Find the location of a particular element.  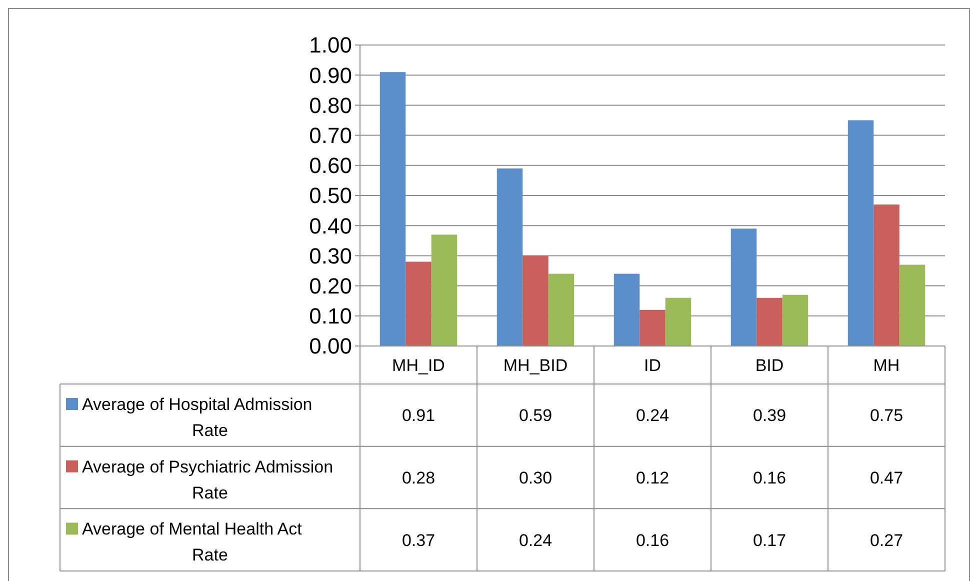

x-tick-label: MH_BID is located at coordinates (535, 365).